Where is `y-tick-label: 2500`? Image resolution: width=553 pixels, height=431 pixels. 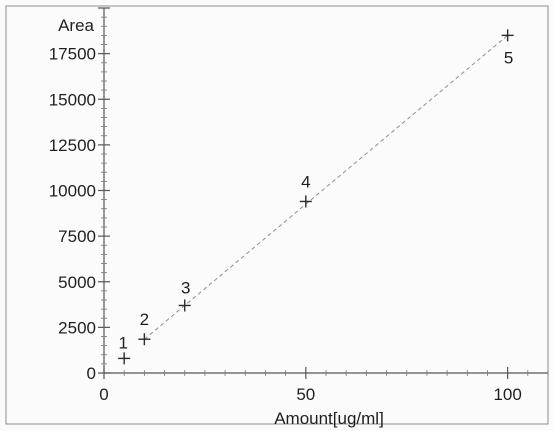
y-tick-label: 2500 is located at coordinates (77, 327).